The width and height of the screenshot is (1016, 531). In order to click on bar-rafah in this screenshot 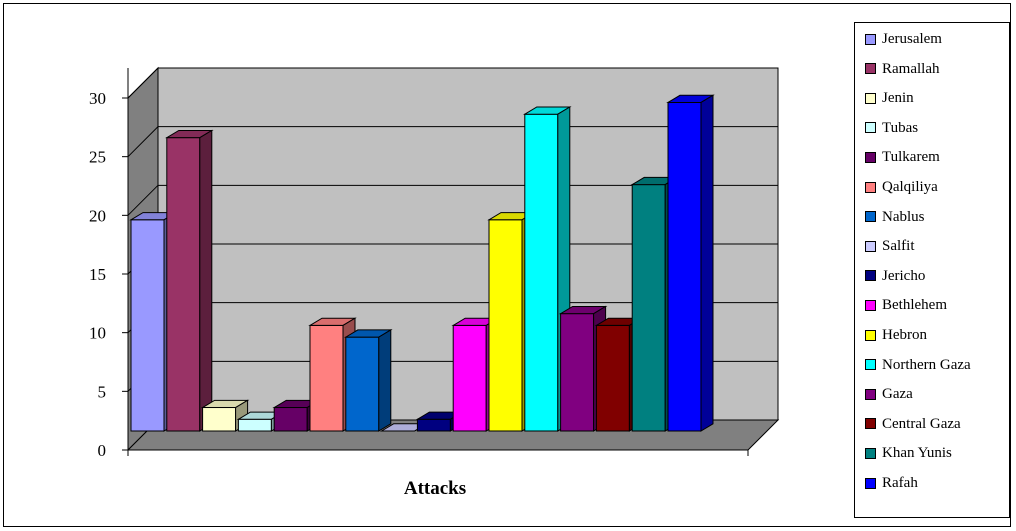, I will do `click(690, 263)`.